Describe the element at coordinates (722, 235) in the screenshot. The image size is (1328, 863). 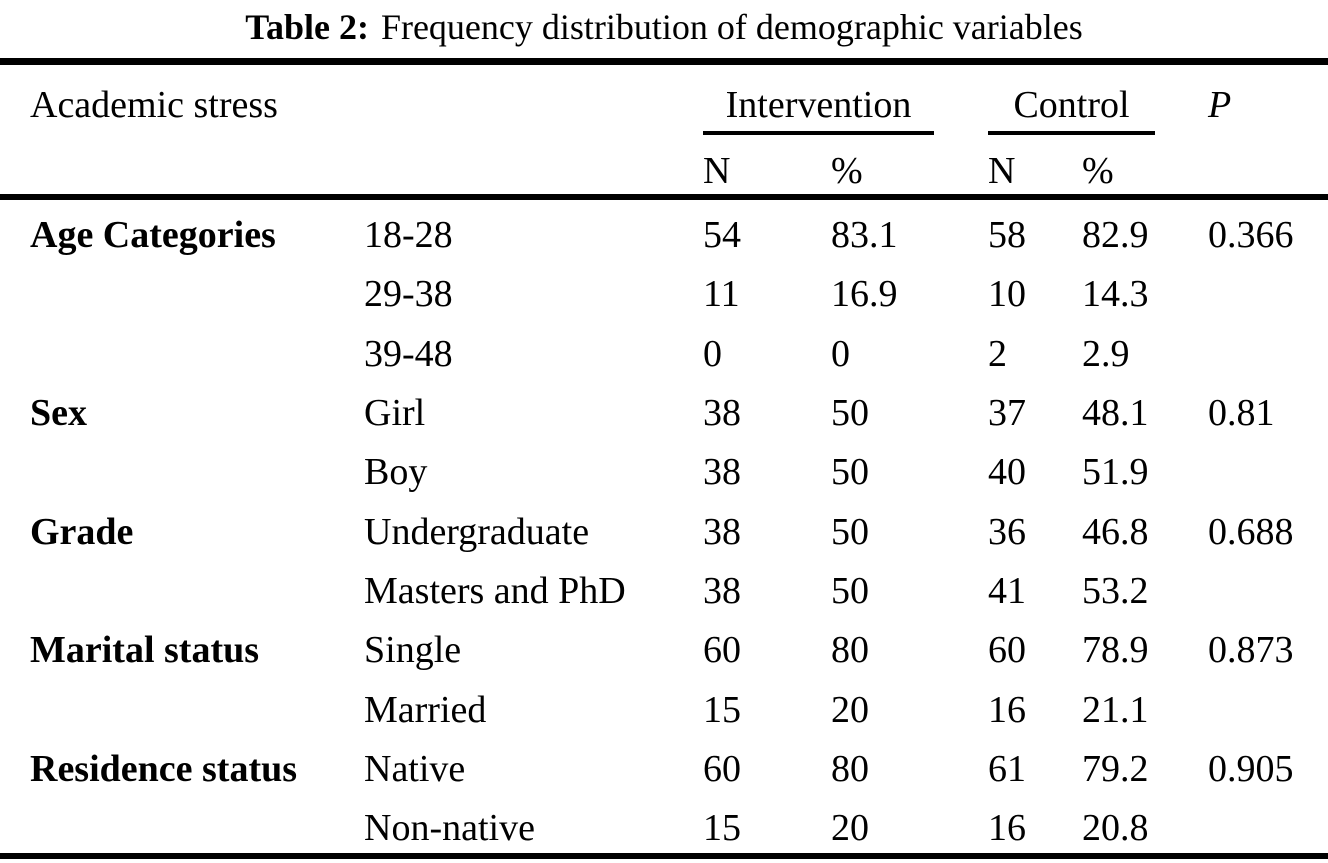
I see `row-intervention-n: 54` at that location.